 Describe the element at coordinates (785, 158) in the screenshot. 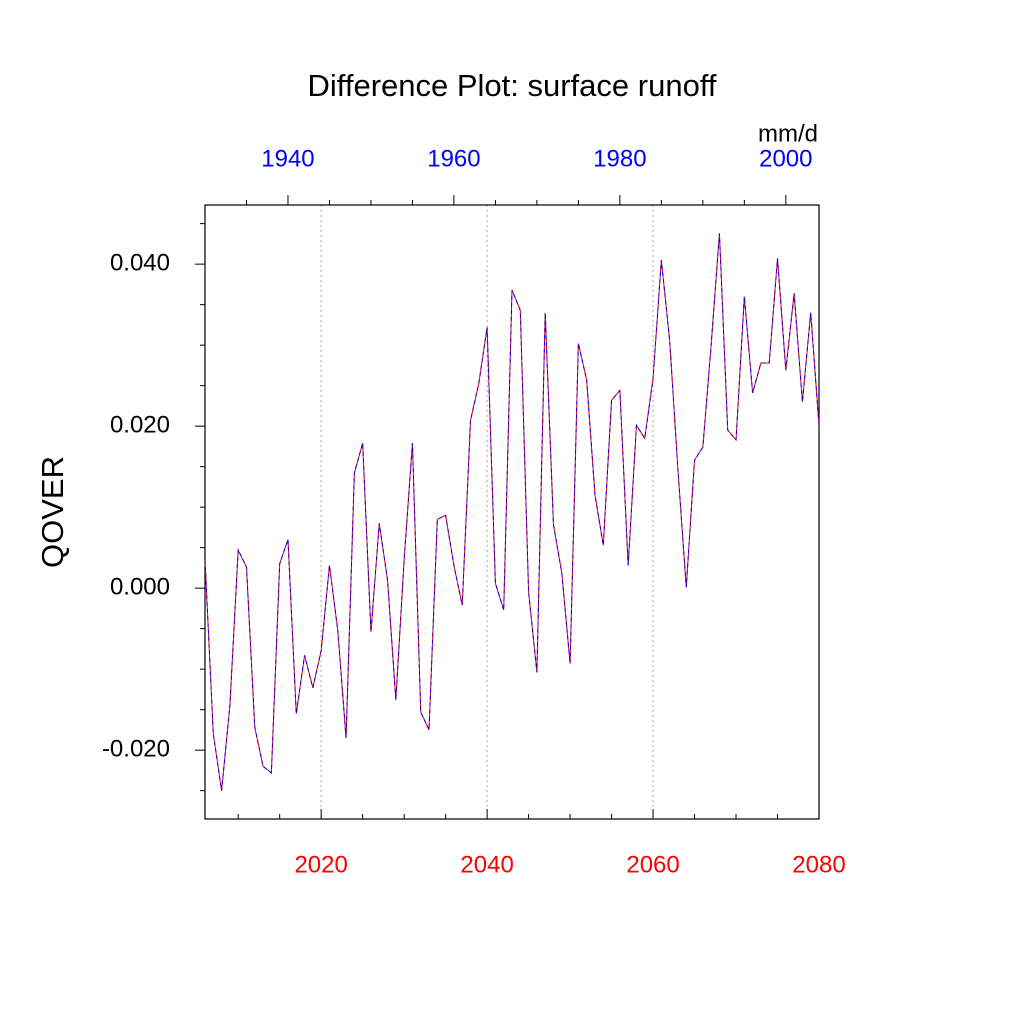

I see `x2-tick-label: 2000` at that location.